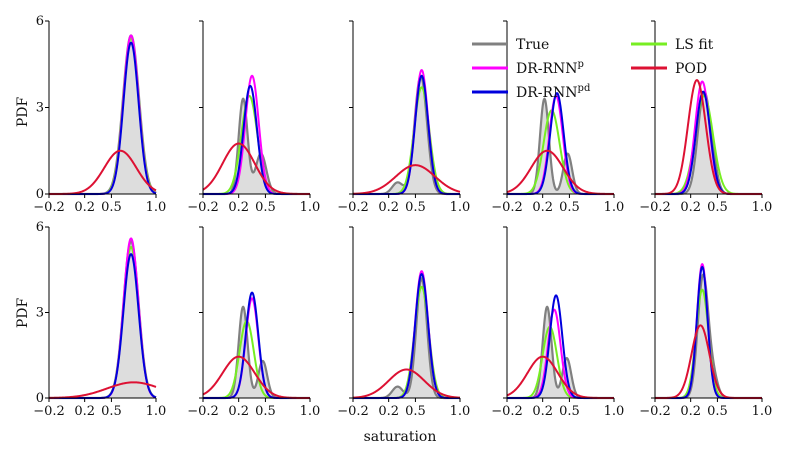  Describe the element at coordinates (553, 92) in the screenshot. I see `legend-label-dr_rnn_pd: DR-RNNpd` at that location.